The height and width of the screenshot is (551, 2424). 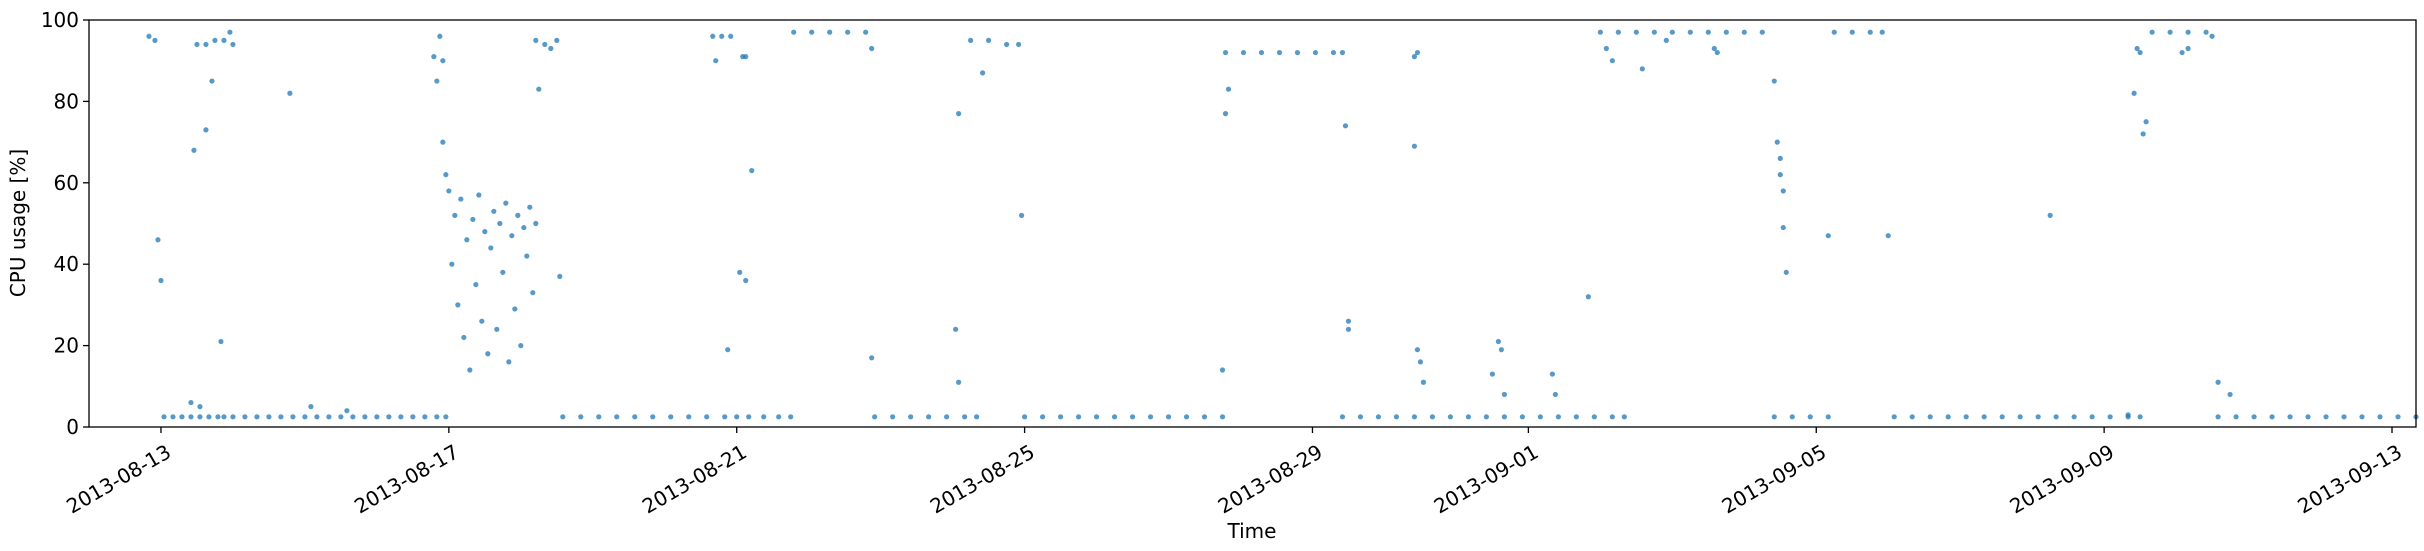 I want to click on y-tick-label: 20, so click(x=66, y=346).